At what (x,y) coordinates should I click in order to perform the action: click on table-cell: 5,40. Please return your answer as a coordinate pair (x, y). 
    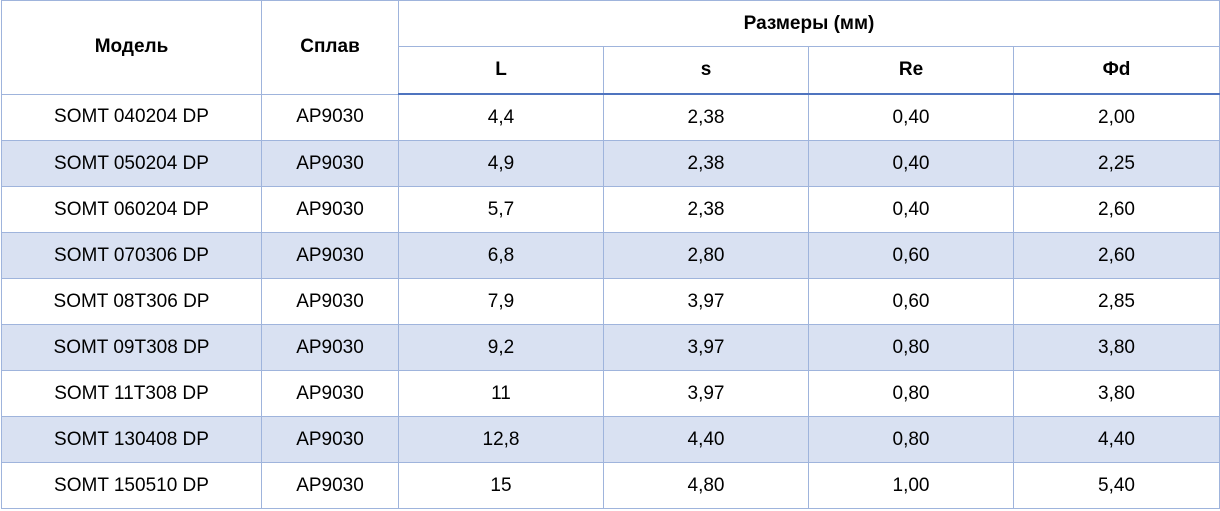
    Looking at the image, I should click on (1116, 485).